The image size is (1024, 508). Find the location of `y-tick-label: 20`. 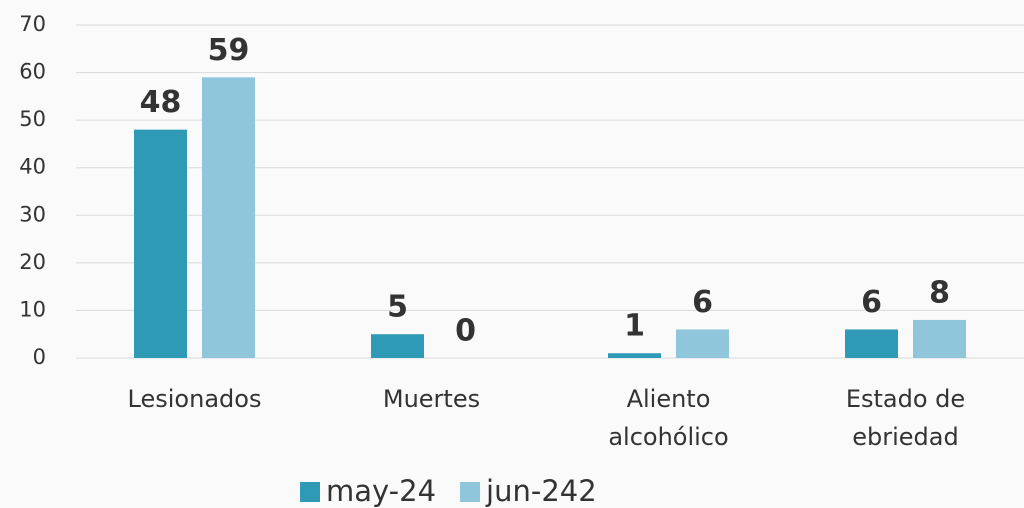

y-tick-label: 20 is located at coordinates (32, 262).